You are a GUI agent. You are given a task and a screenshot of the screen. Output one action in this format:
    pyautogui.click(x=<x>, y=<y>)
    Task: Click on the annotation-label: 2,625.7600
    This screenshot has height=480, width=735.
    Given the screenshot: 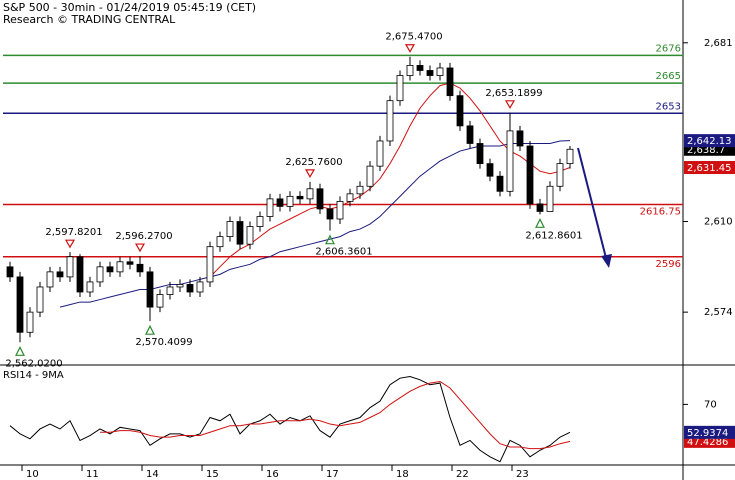 What is the action you would take?
    pyautogui.click(x=313, y=162)
    